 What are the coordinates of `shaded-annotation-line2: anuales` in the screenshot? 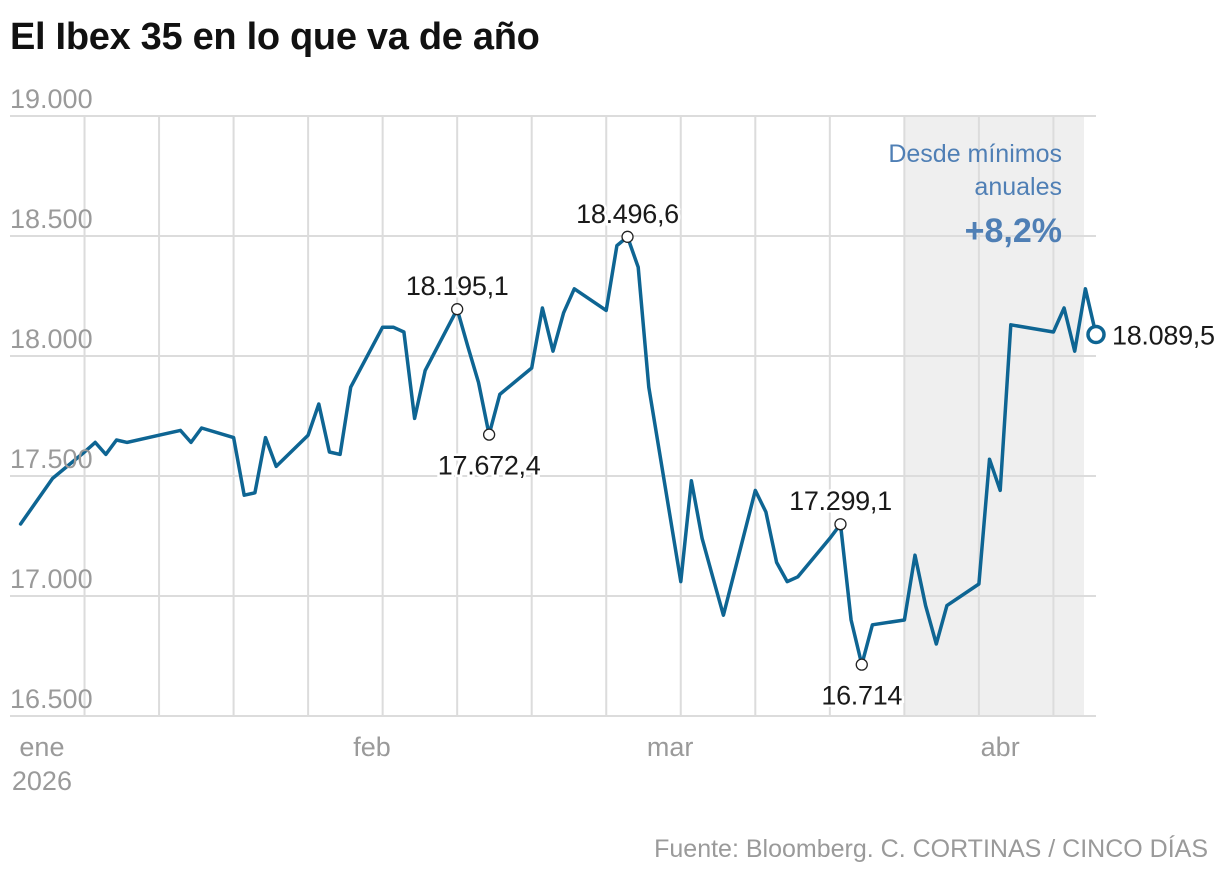 It's located at (1018, 187).